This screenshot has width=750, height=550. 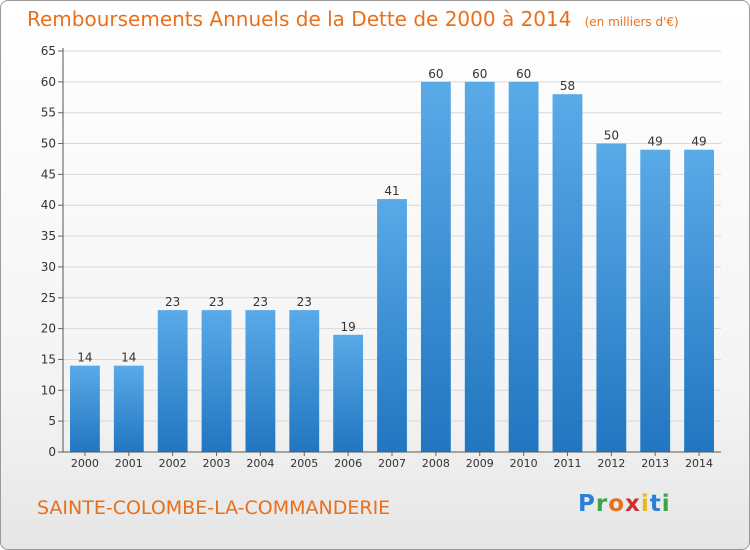 I want to click on x-tick-label: 2001, so click(x=129, y=463).